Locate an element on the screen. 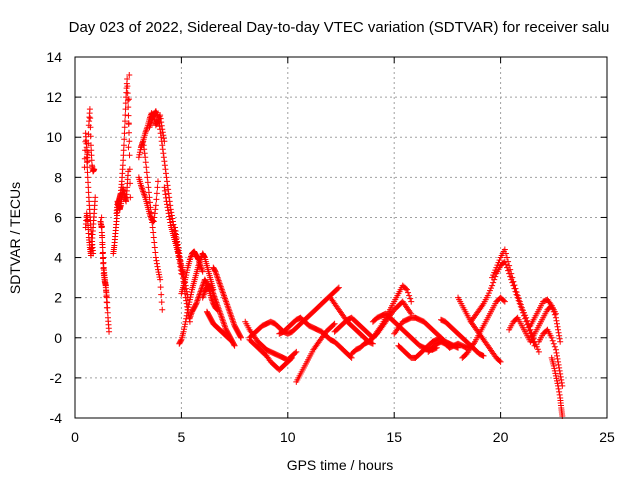  x-tick-label: 25 is located at coordinates (607, 437).